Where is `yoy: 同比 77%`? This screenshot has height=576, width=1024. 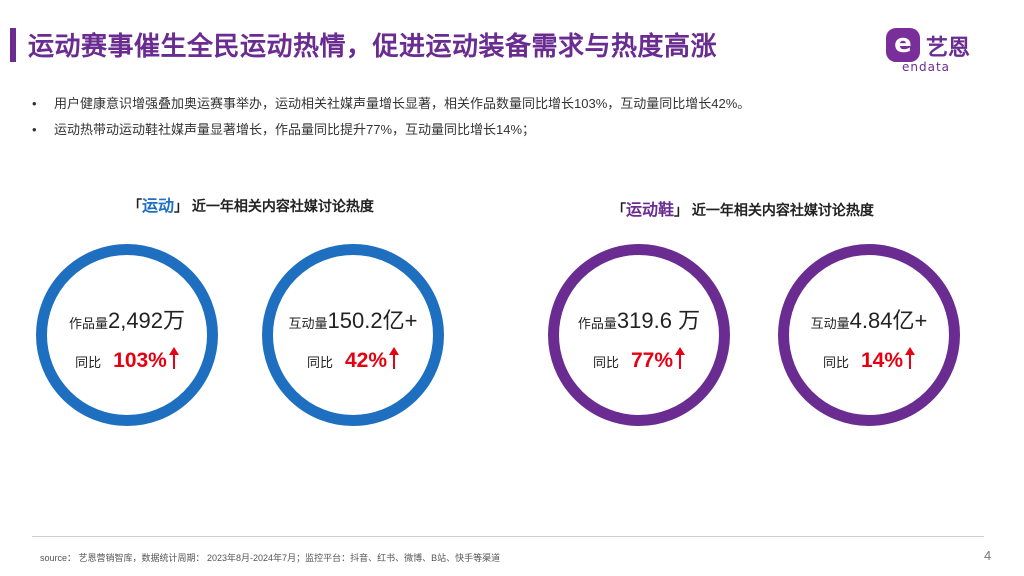 yoy: 同比 77% is located at coordinates (639, 360).